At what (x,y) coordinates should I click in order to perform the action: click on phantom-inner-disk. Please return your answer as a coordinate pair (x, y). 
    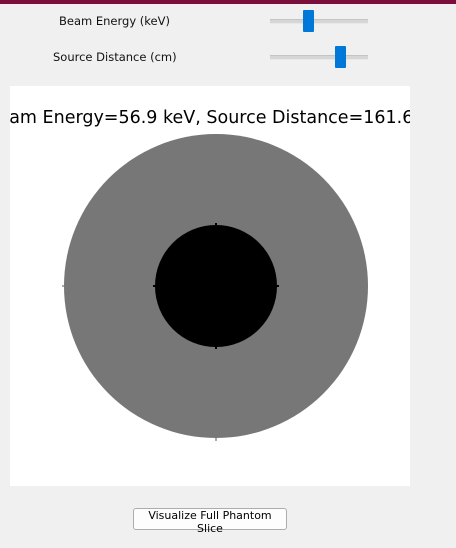
    Looking at the image, I should click on (216, 286).